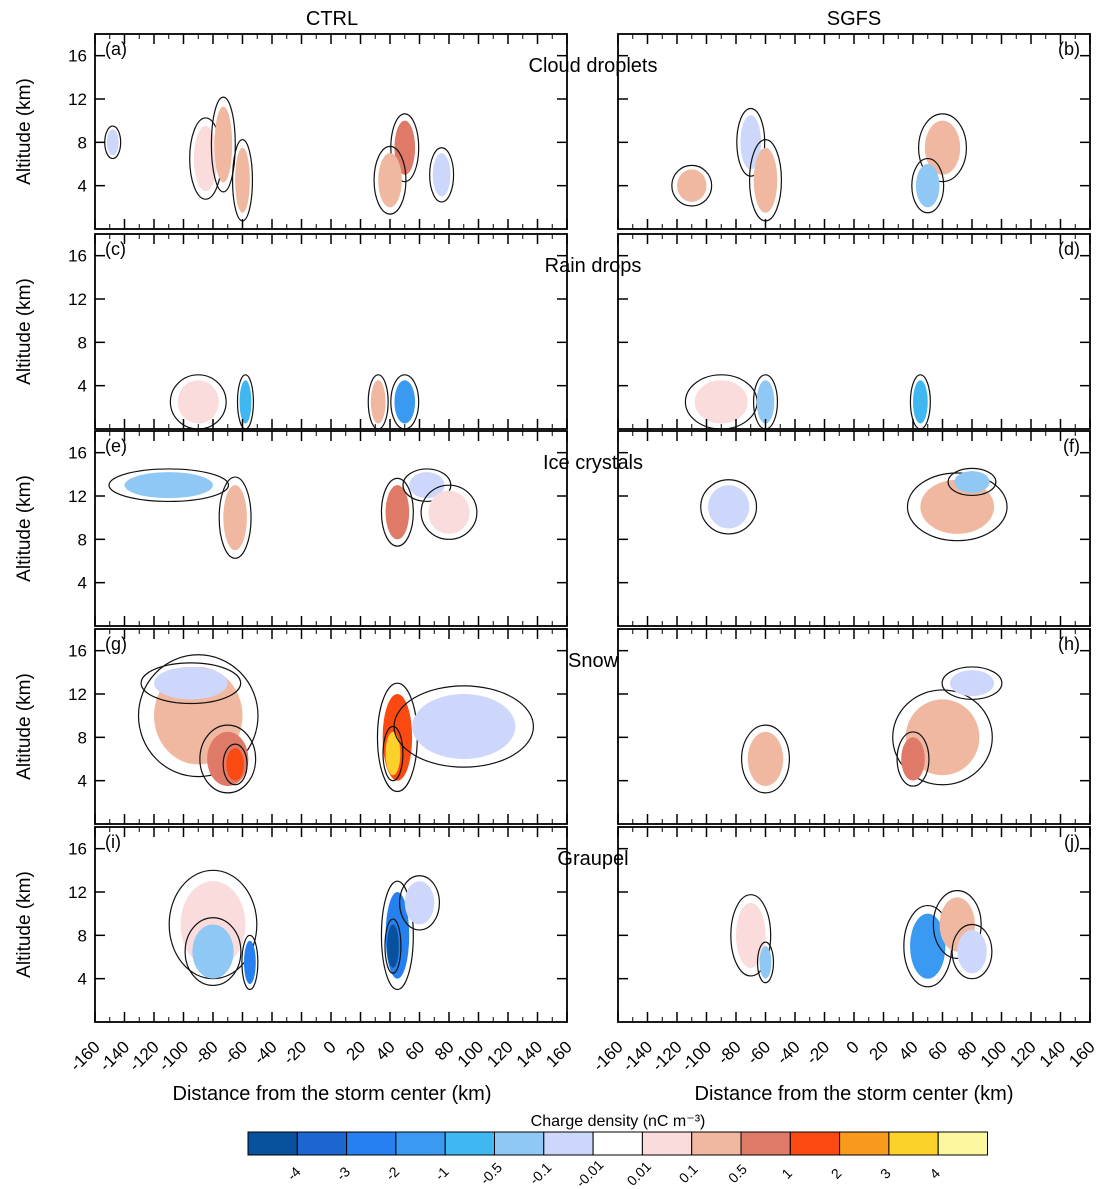  Describe the element at coordinates (82, 935) in the screenshot. I see `ytick-label-i-1: 8` at that location.